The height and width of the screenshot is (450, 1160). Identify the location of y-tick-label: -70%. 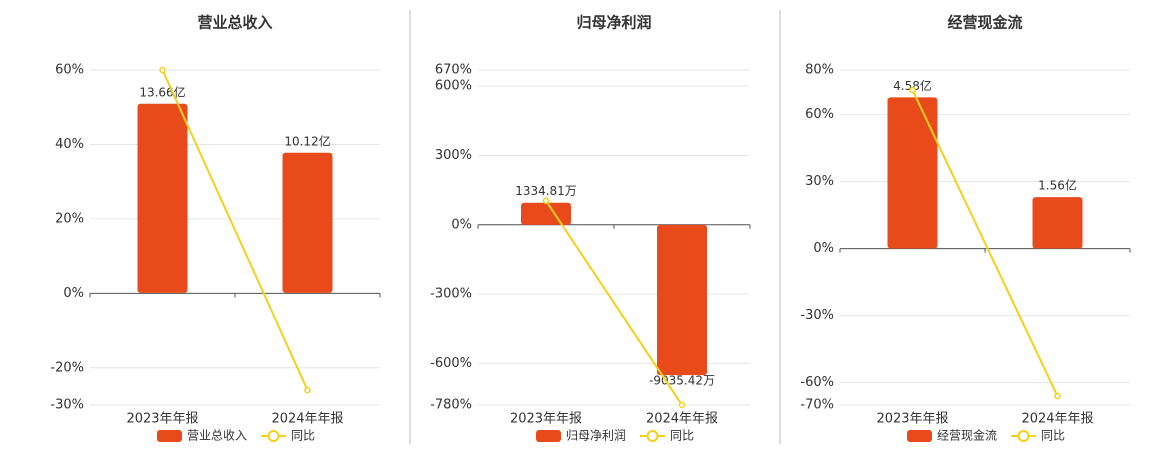
(817, 405).